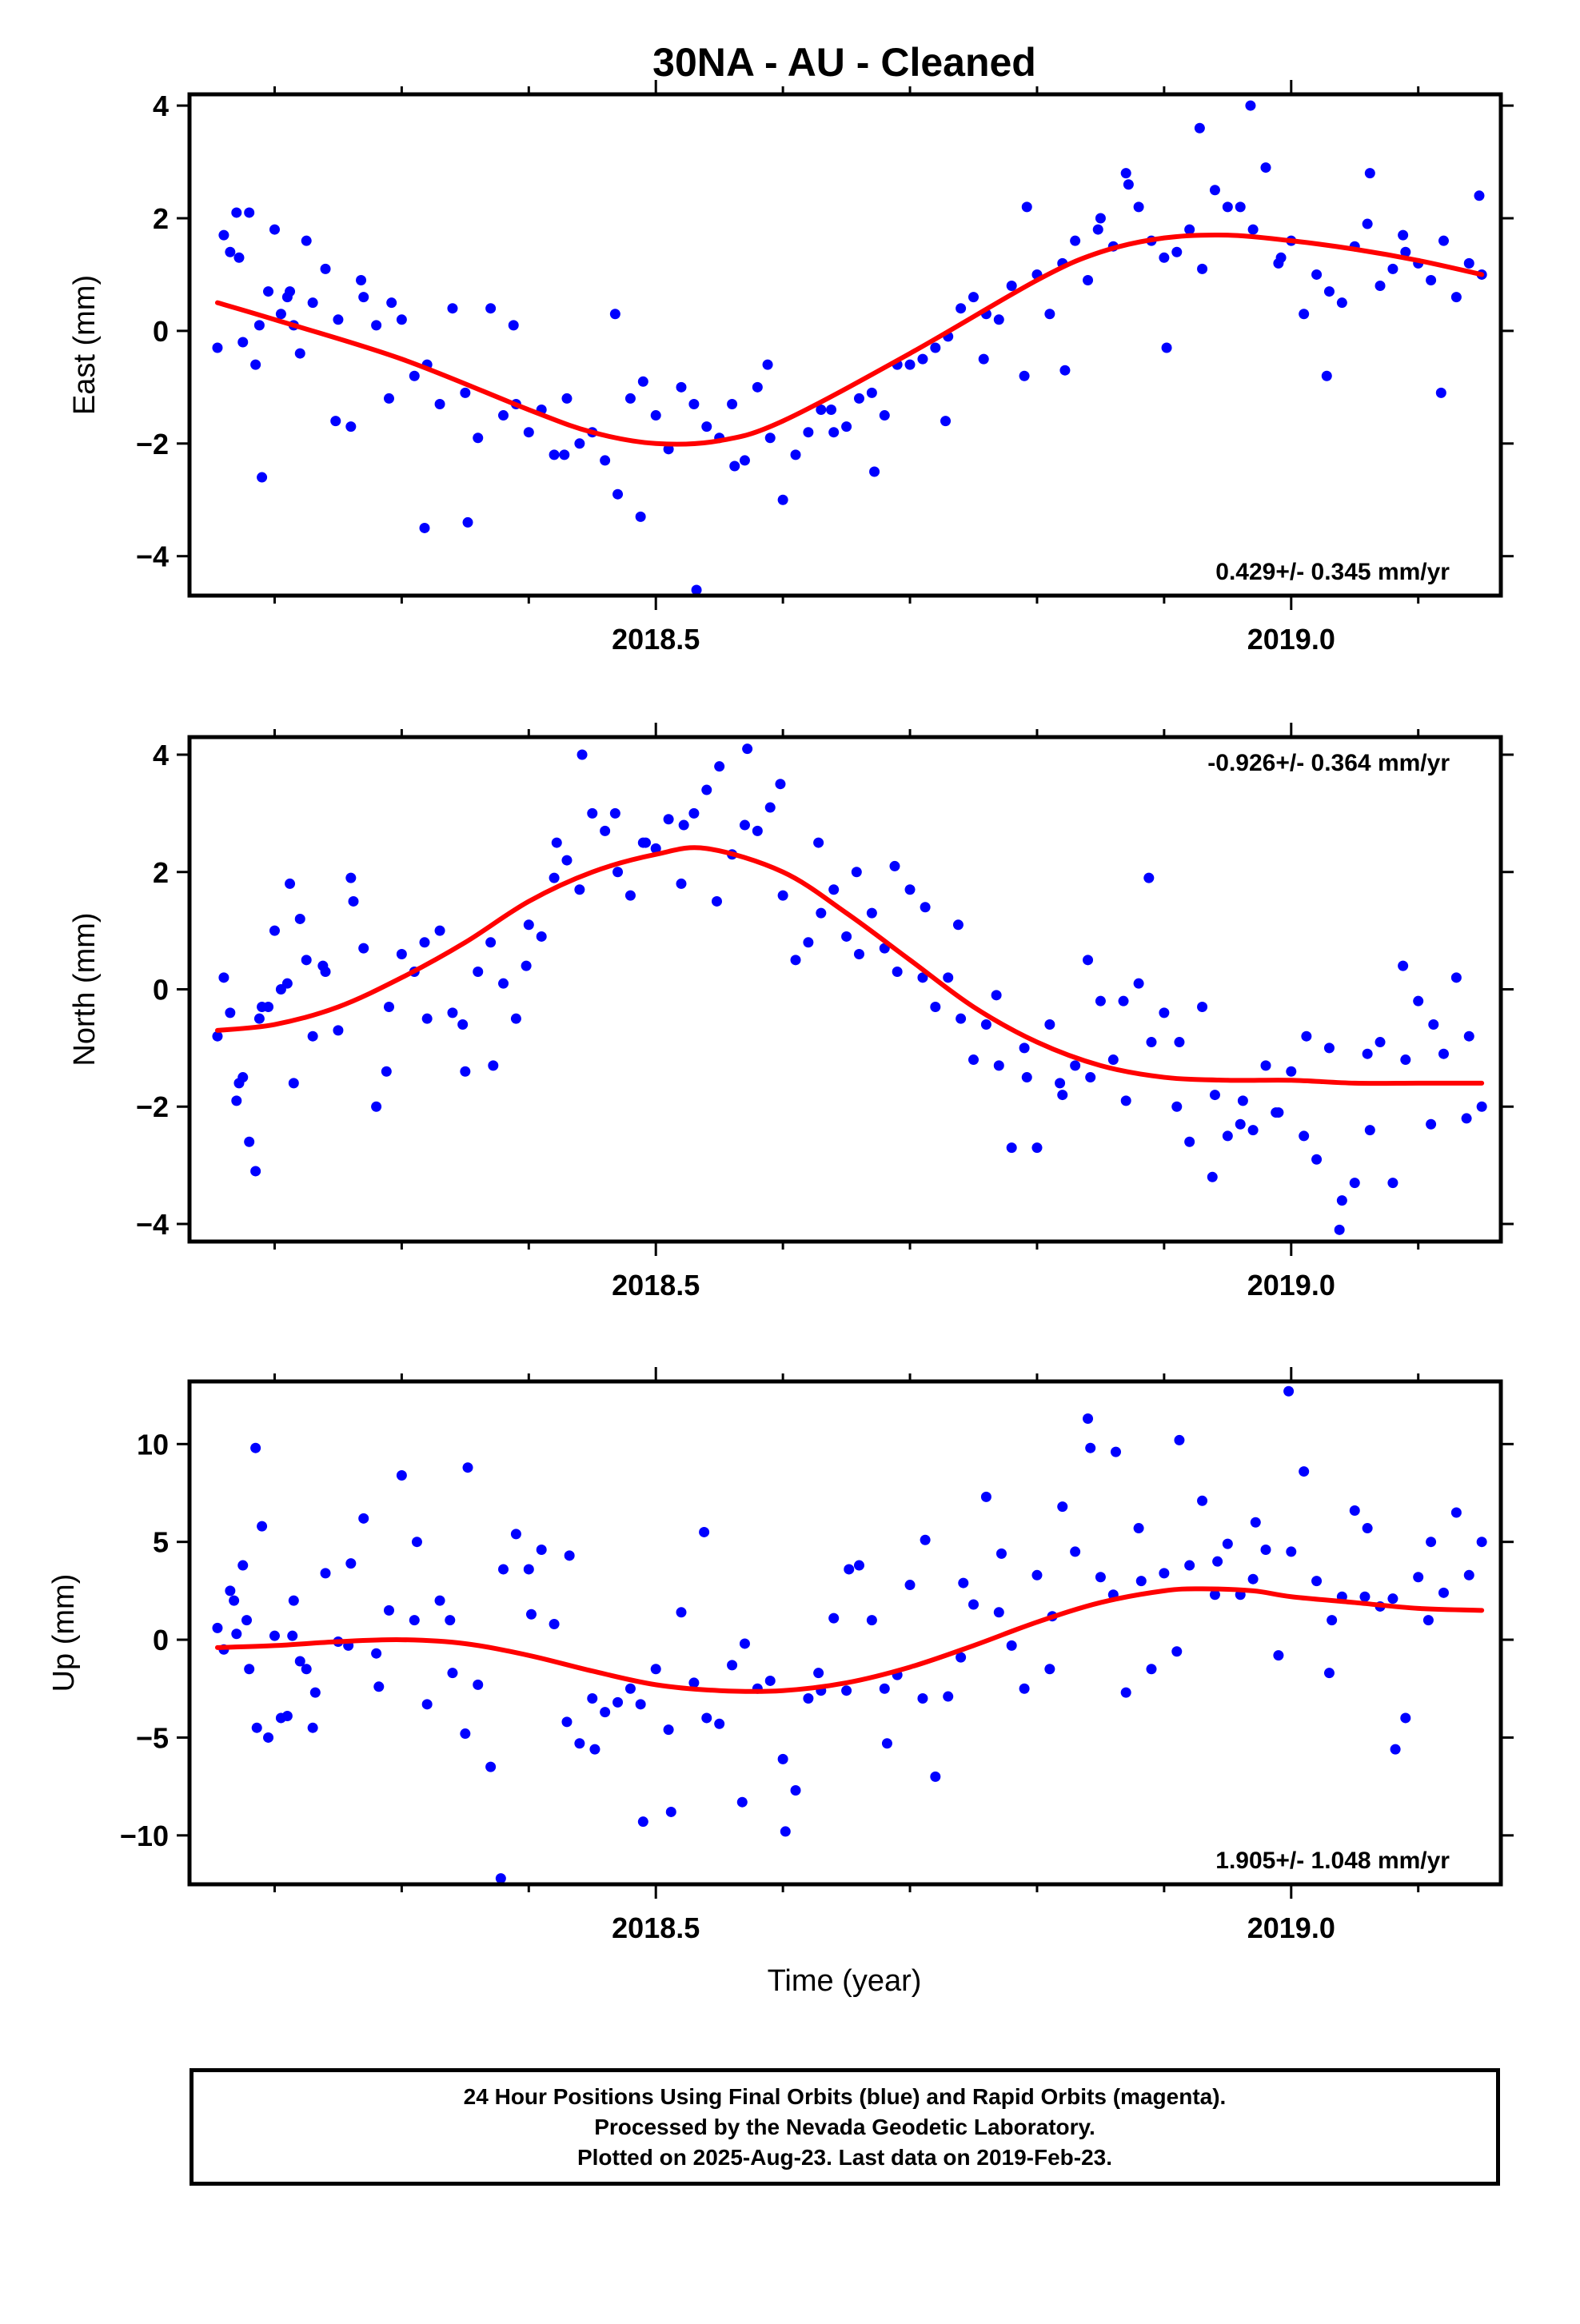 The width and height of the screenshot is (1580, 2324). What do you see at coordinates (1333, 572) in the screenshot?
I see `velocity-label: 0.429+/- 0.345 mm/yr` at bounding box center [1333, 572].